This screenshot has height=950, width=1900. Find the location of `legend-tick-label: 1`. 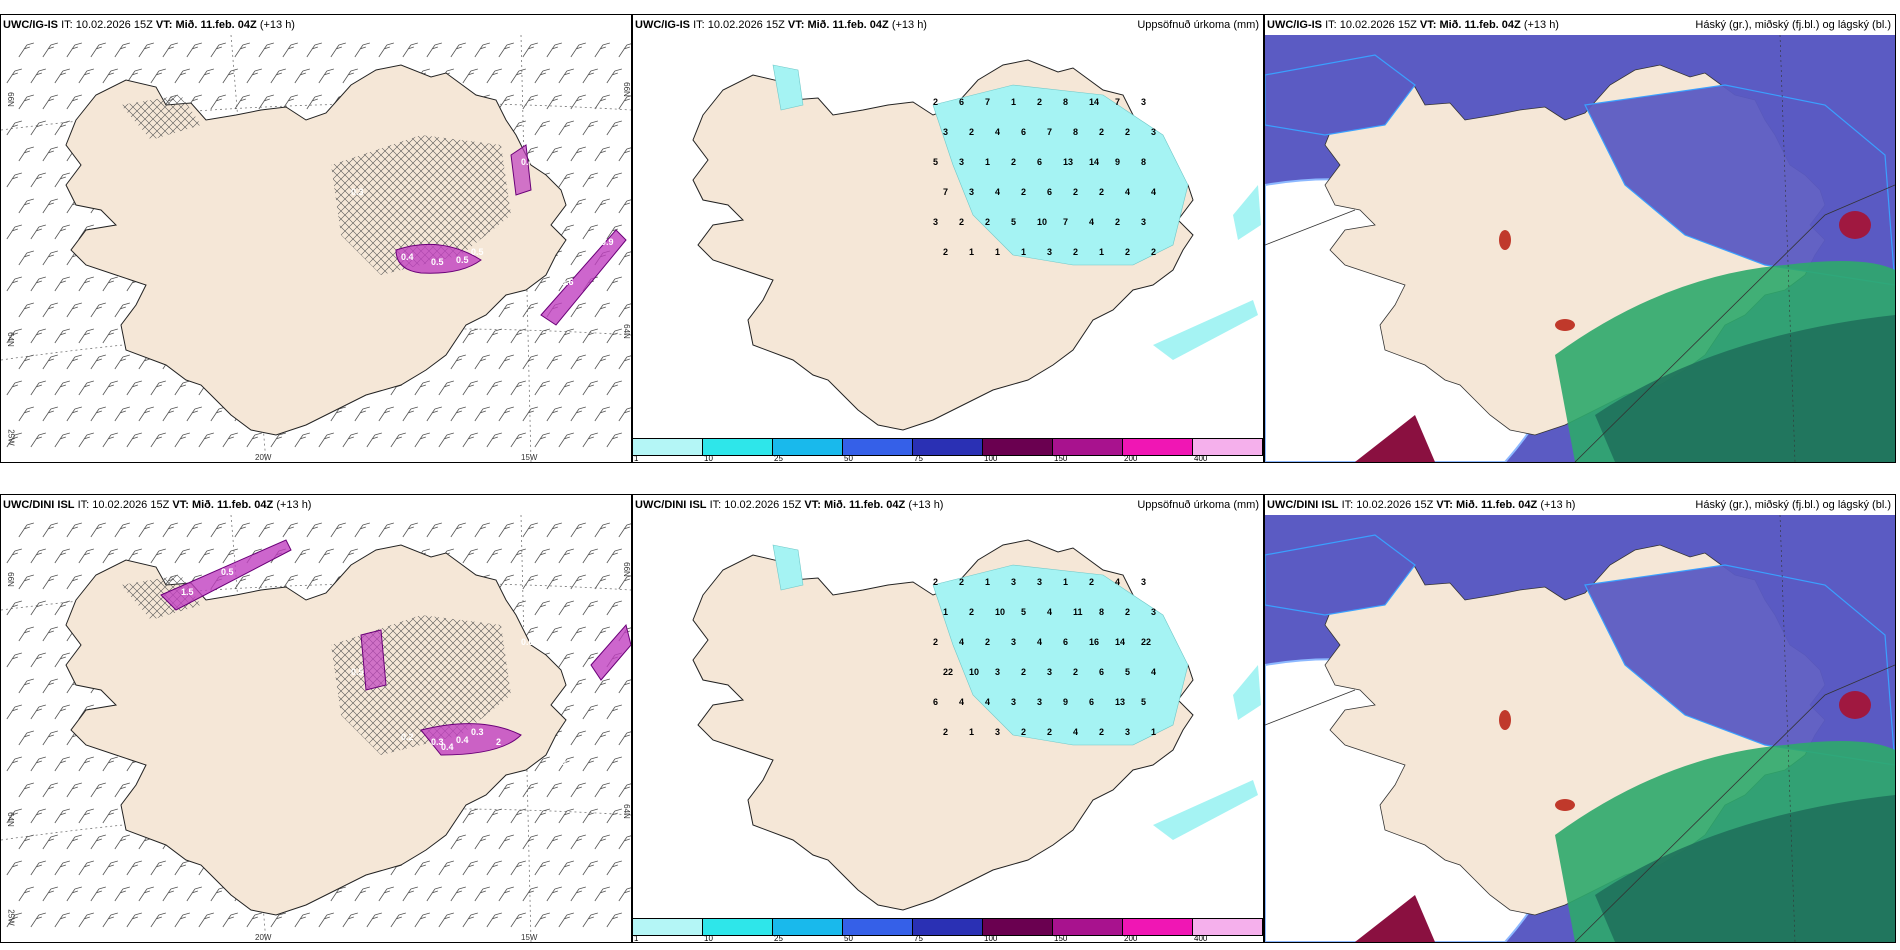

legend-tick-label: 1 is located at coordinates (636, 938).